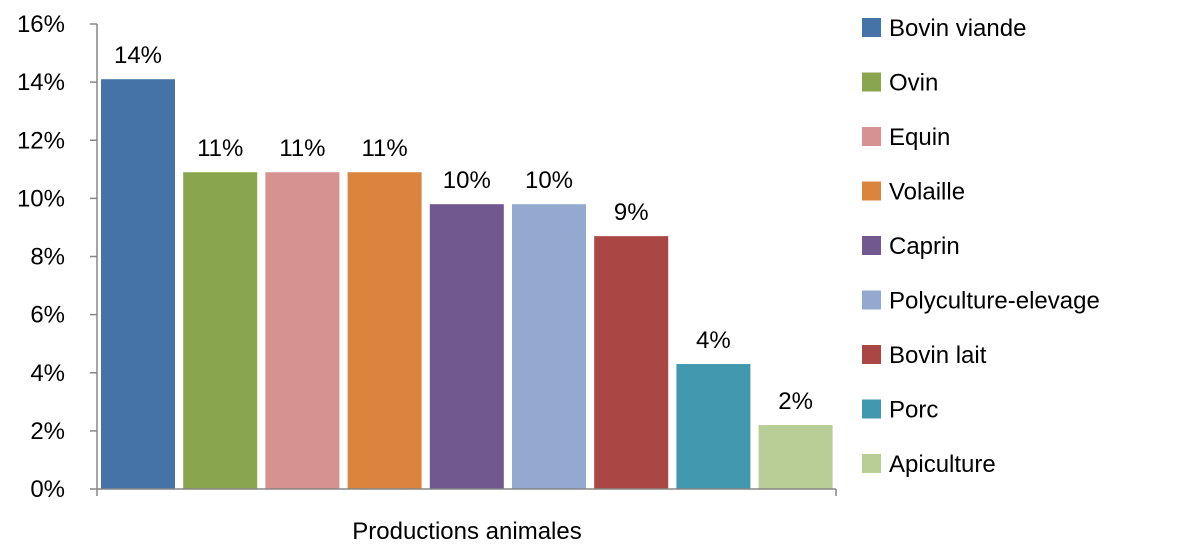 This screenshot has width=1177, height=547. What do you see at coordinates (713, 426) in the screenshot?
I see `bar-porc` at bounding box center [713, 426].